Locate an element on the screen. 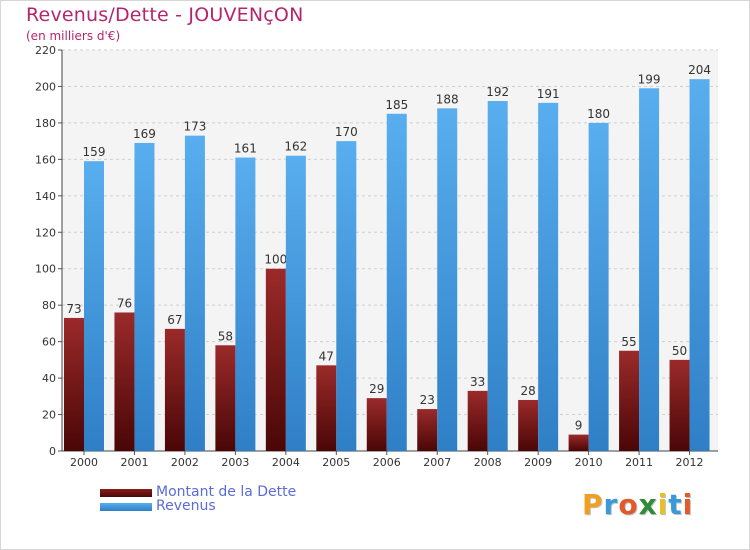  x-tick-label: 2006 is located at coordinates (387, 462).